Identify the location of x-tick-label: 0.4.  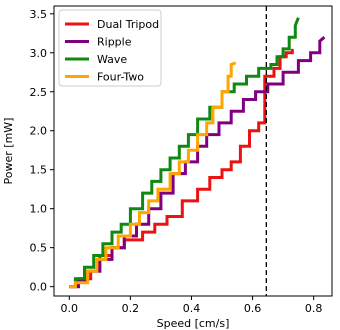
(192, 308).